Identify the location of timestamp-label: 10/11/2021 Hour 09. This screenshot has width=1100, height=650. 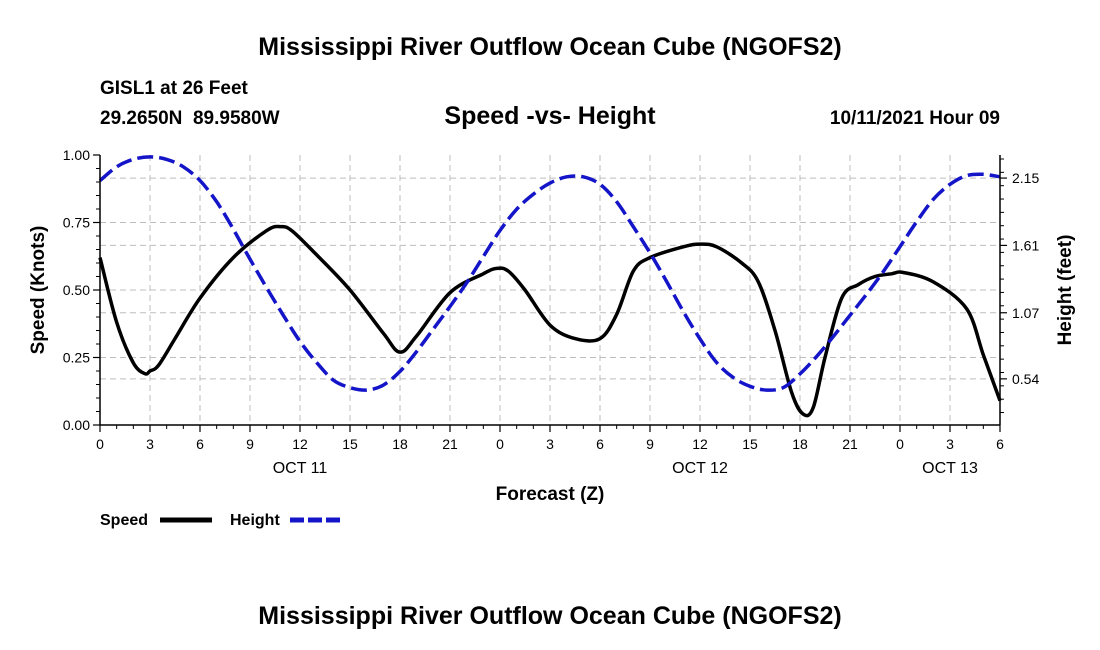
(915, 118).